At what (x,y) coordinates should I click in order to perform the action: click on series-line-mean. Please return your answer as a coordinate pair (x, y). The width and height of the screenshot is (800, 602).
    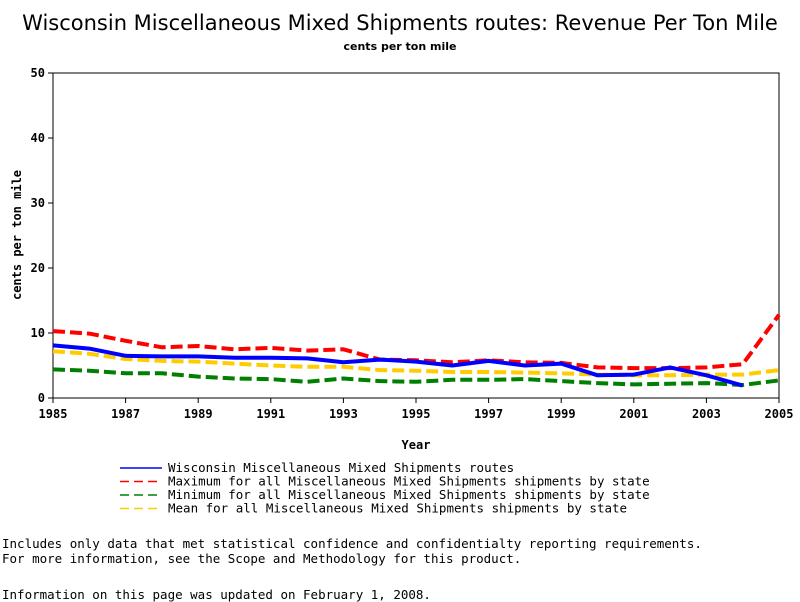
    Looking at the image, I should click on (416, 363).